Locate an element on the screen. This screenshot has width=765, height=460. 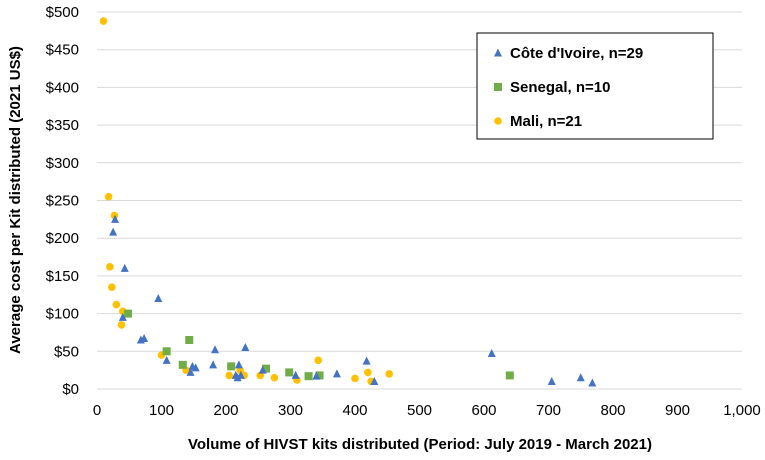
y-tick-label: $50 is located at coordinates (66, 351).